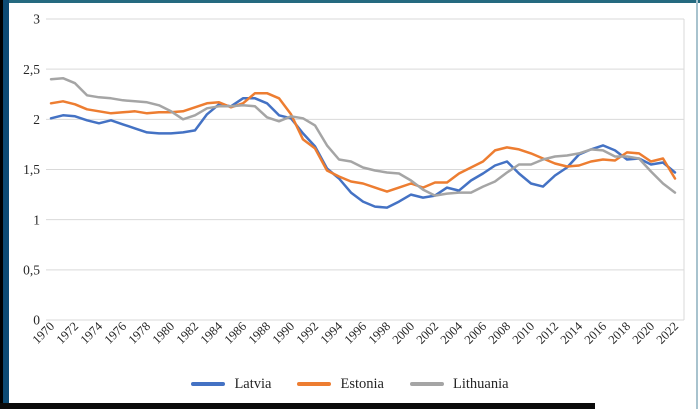 This screenshot has width=700, height=409. What do you see at coordinates (572, 333) in the screenshot?
I see `x-axis-tick-label: 2014` at bounding box center [572, 333].